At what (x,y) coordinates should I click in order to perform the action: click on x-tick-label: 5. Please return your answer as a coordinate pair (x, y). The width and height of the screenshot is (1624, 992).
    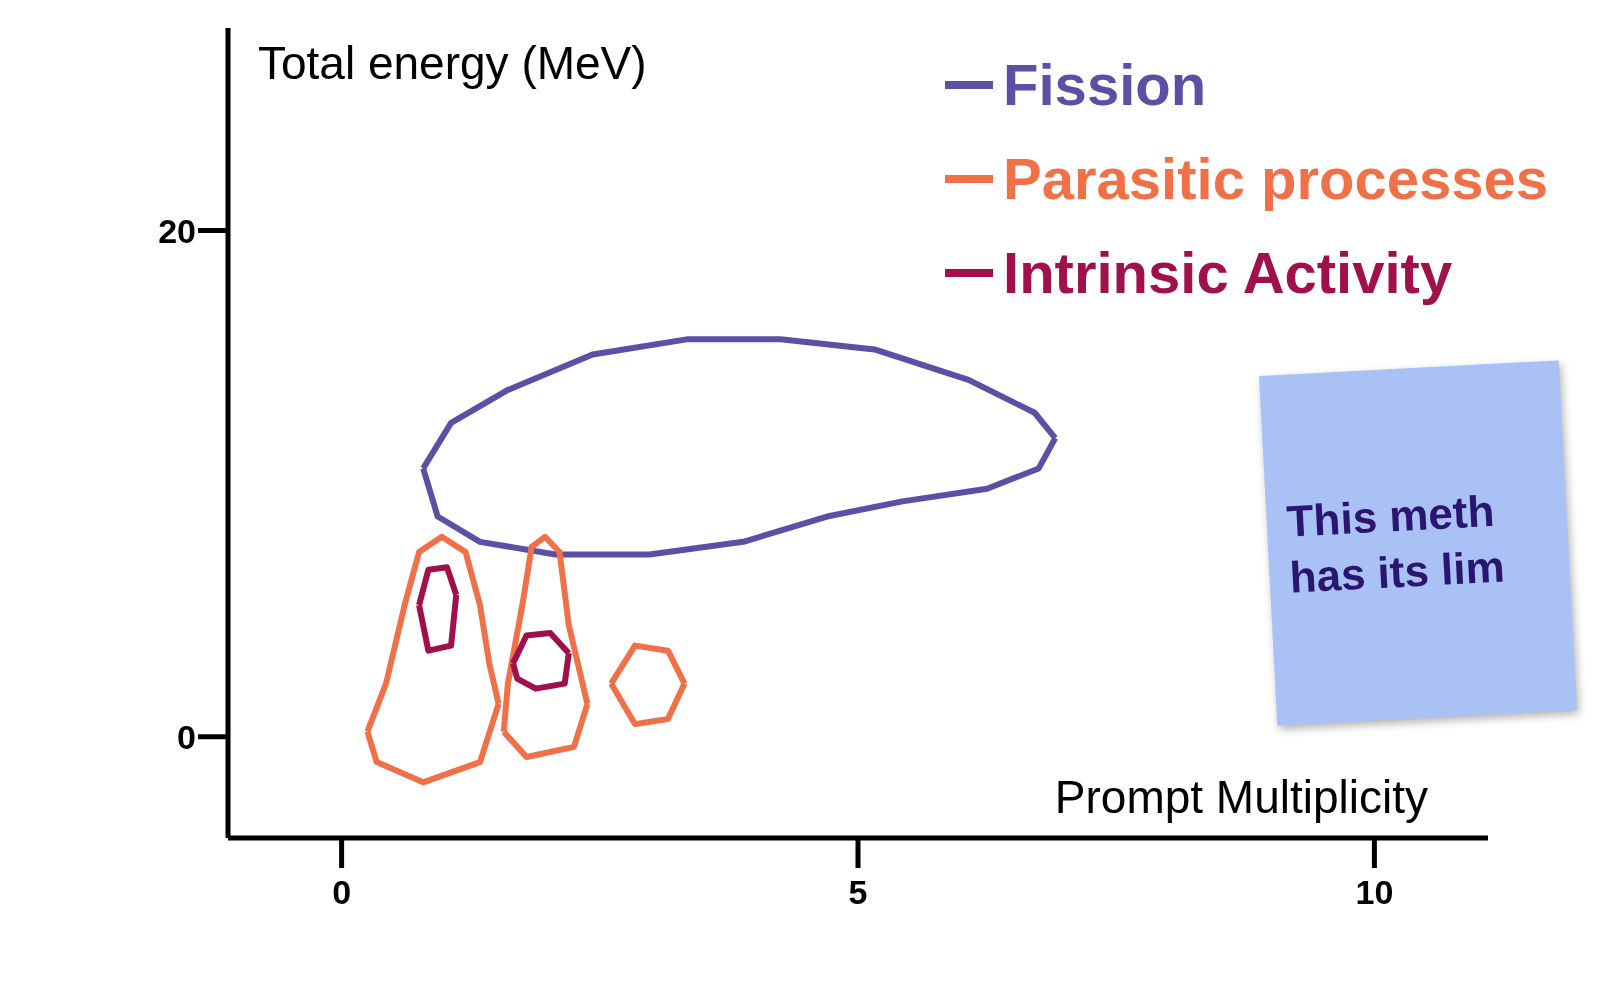
    Looking at the image, I should click on (858, 892).